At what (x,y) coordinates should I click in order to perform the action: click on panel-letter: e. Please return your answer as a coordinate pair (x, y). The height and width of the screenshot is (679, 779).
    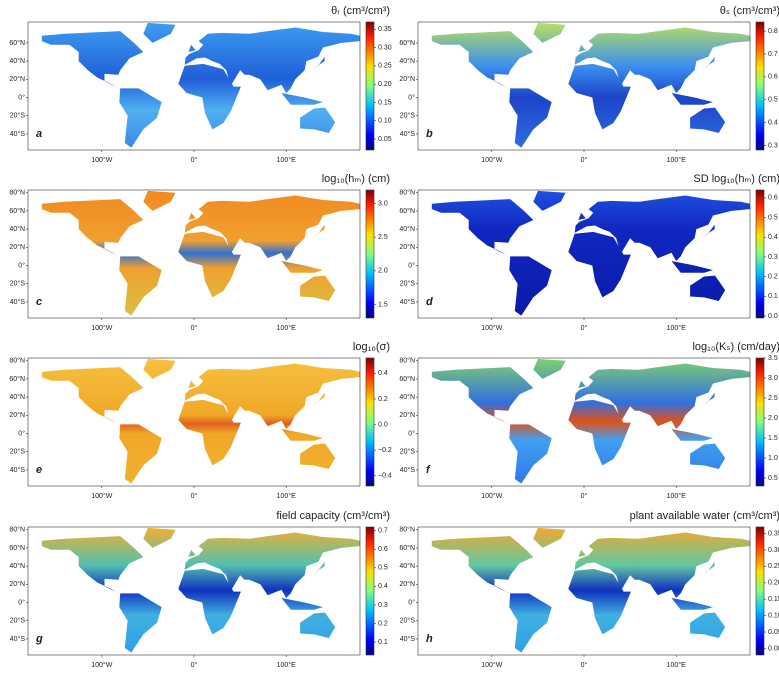
    Looking at the image, I should click on (39, 470).